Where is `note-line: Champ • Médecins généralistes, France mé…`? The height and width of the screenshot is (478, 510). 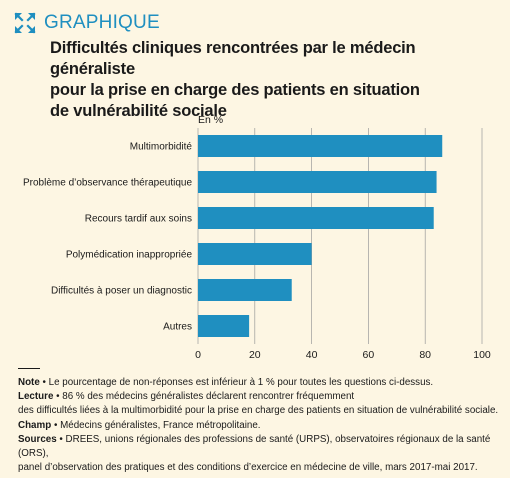
note-line: Champ • Médecins généralistes, France mé… is located at coordinates (260, 426).